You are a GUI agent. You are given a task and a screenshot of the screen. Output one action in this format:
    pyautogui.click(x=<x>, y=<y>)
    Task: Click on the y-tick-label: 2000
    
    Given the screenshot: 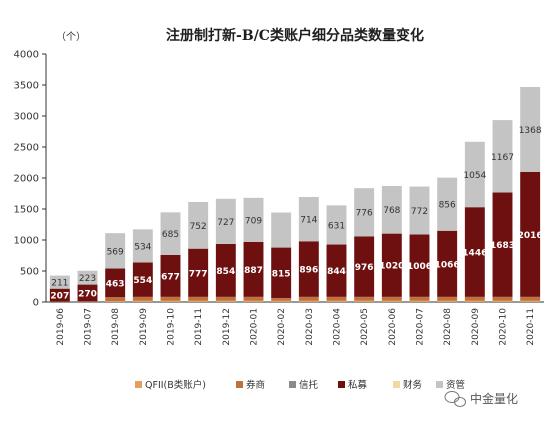 What is the action you would take?
    pyautogui.click(x=26, y=179)
    